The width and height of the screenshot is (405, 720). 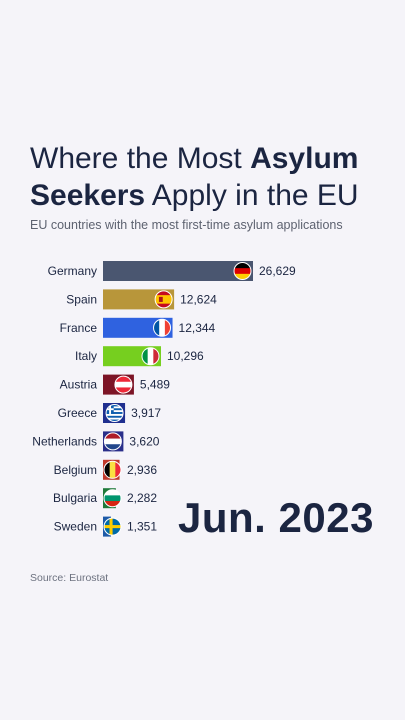 What do you see at coordinates (155, 385) in the screenshot?
I see `value-label: 5,489` at bounding box center [155, 385].